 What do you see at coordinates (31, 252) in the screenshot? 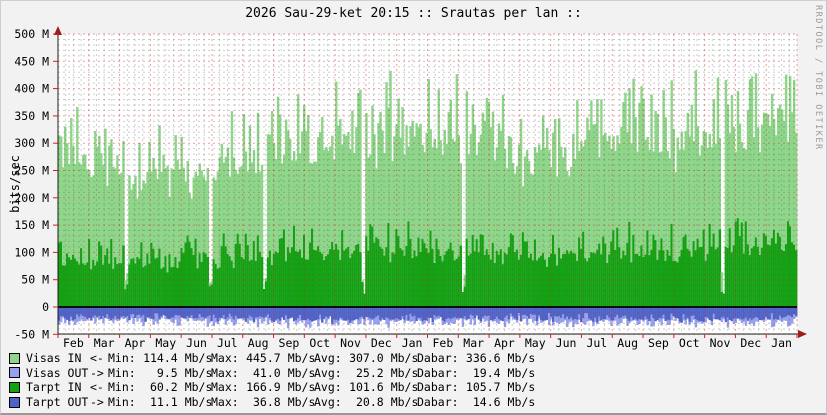
I see `y-tick-label: 100 M` at bounding box center [31, 252].